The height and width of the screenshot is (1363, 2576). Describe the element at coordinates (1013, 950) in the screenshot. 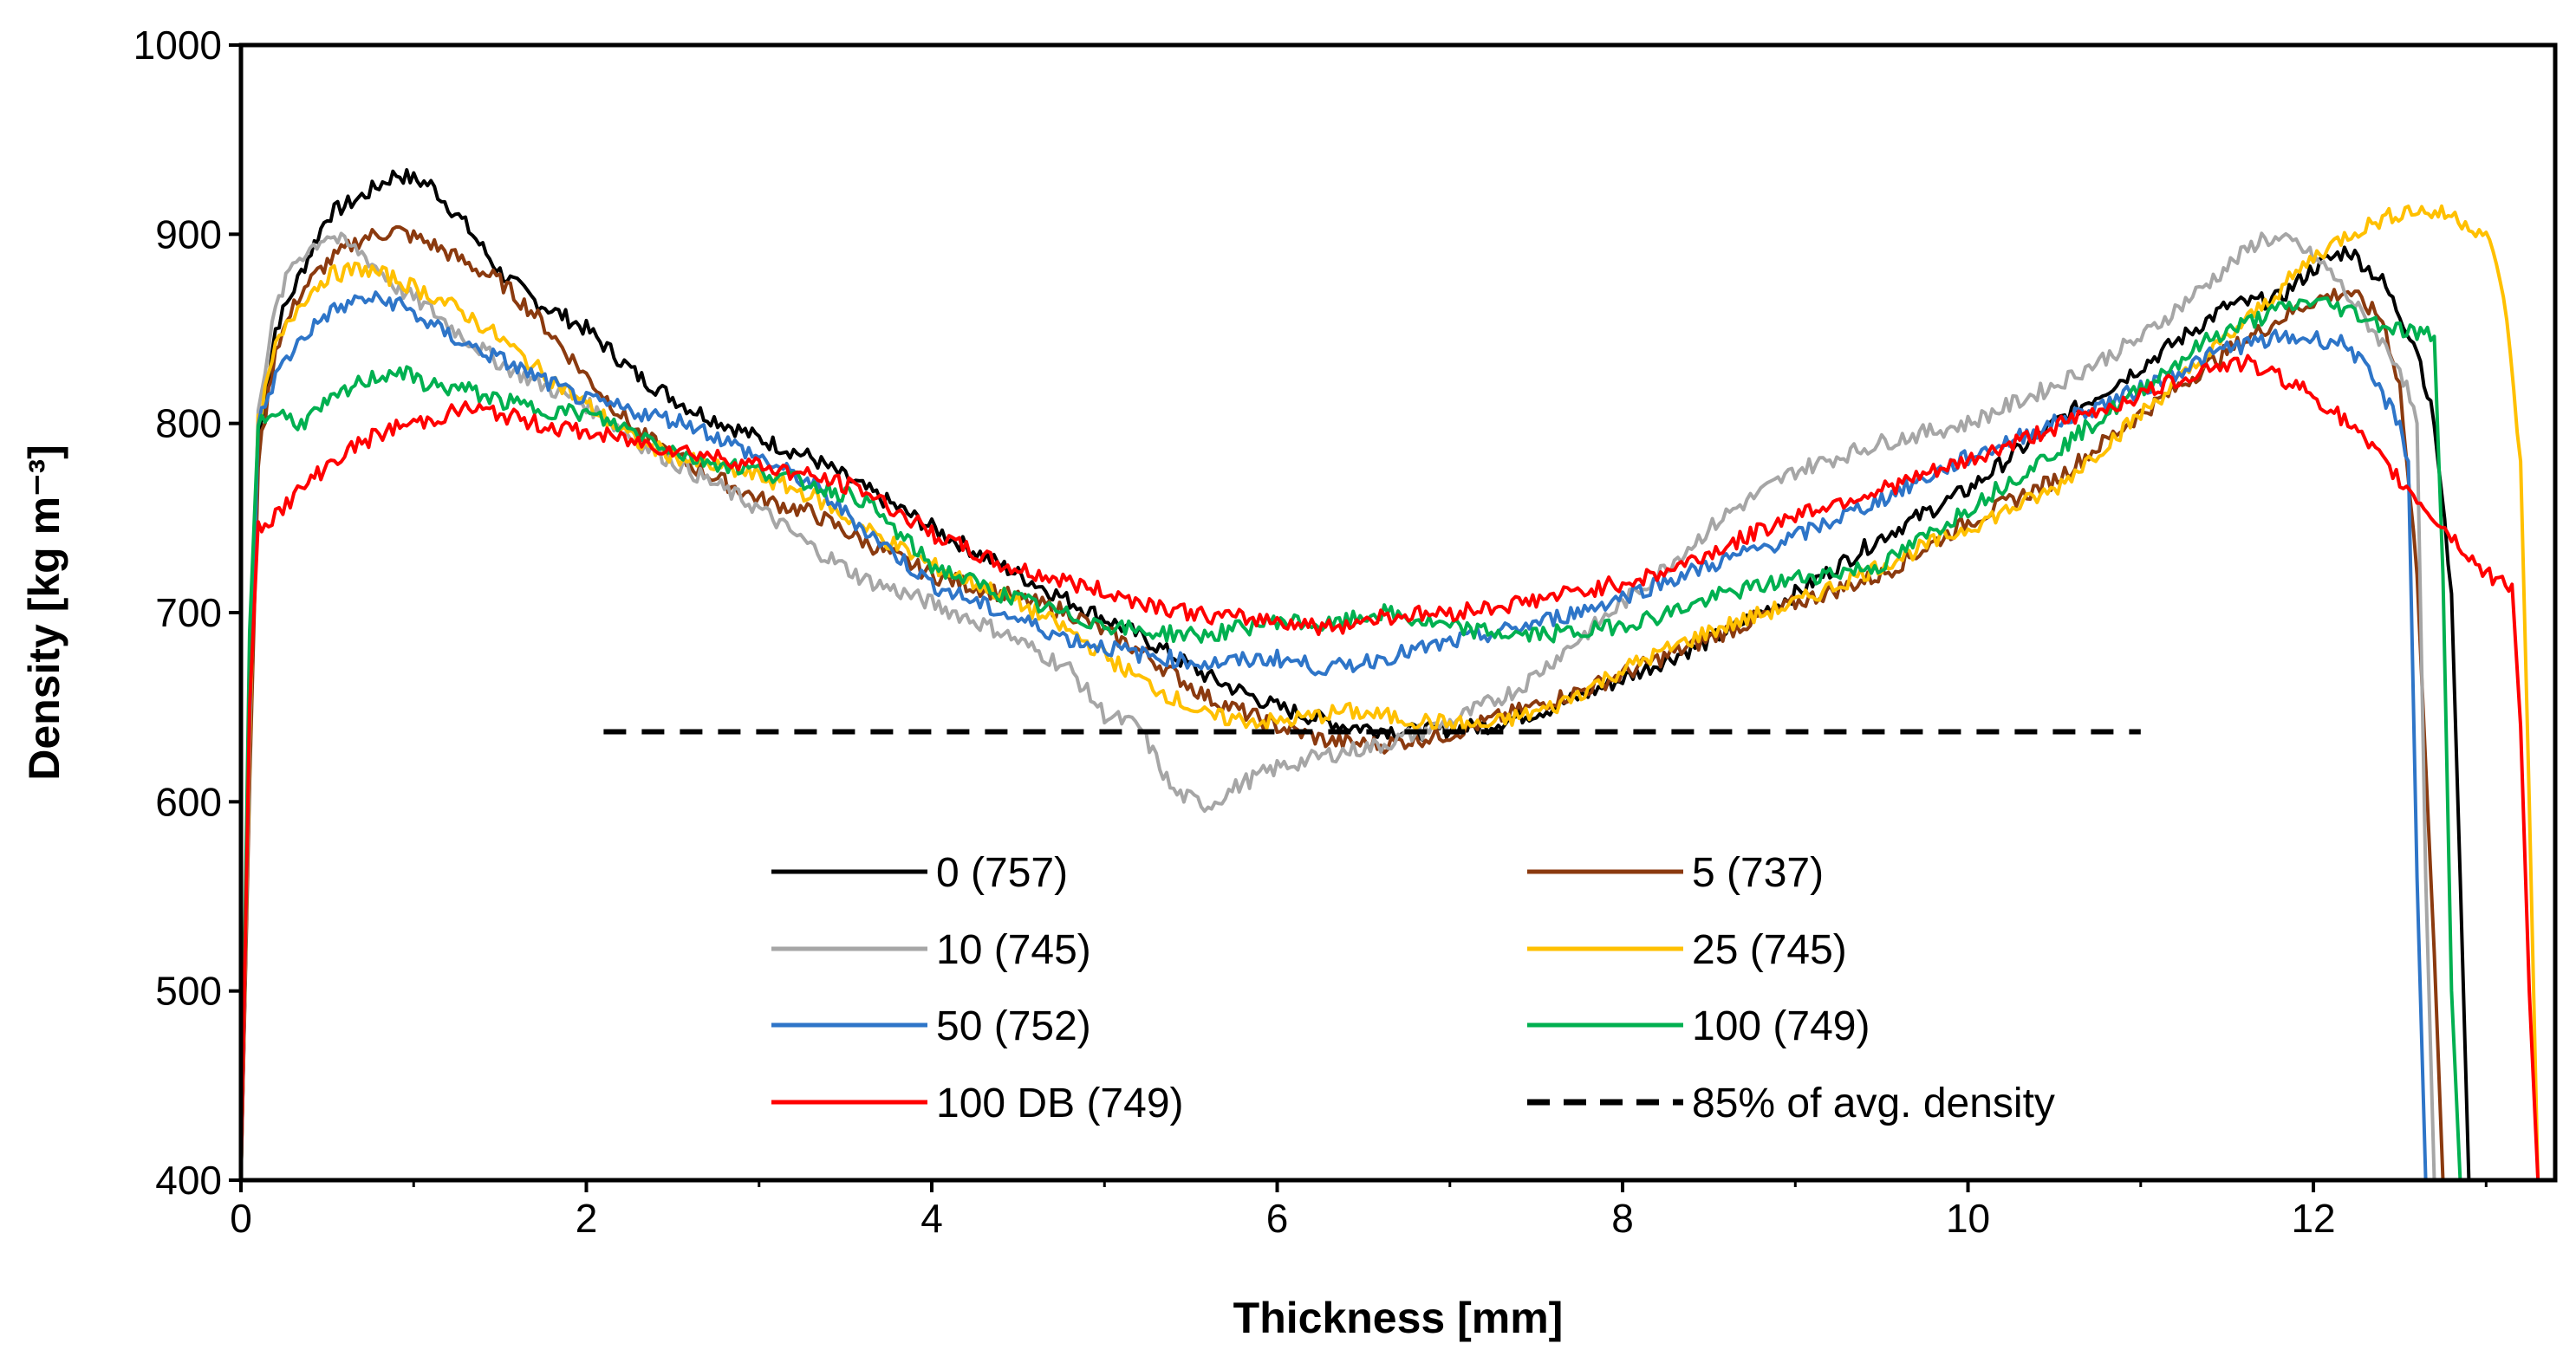

I see `legend-label: 10 (745)` at that location.